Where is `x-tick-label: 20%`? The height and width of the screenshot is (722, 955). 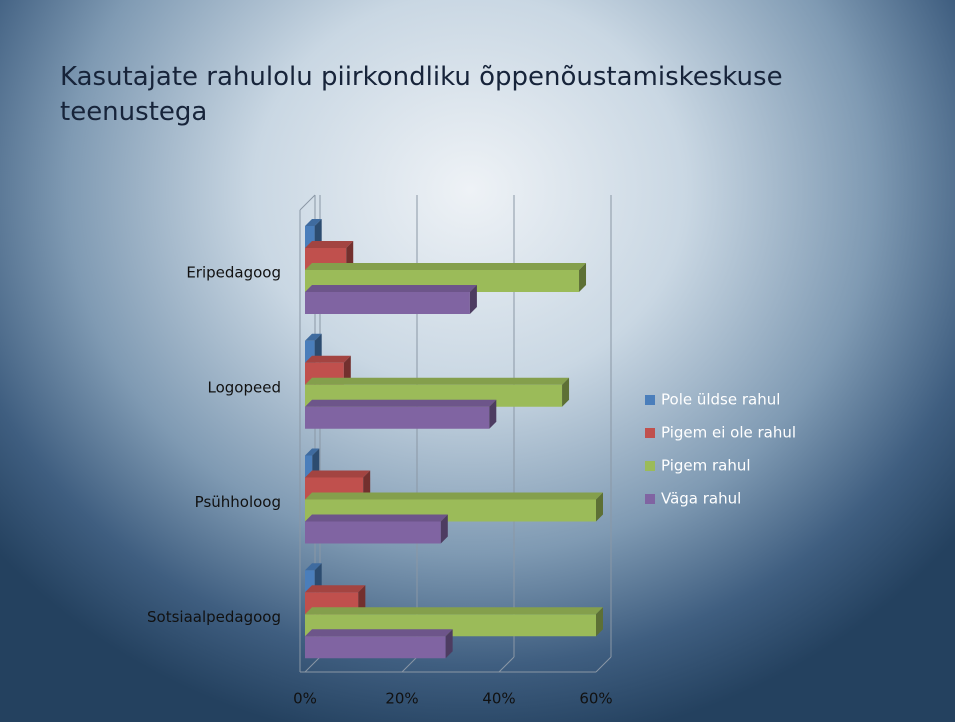 x-tick-label: 20% is located at coordinates (401, 699).